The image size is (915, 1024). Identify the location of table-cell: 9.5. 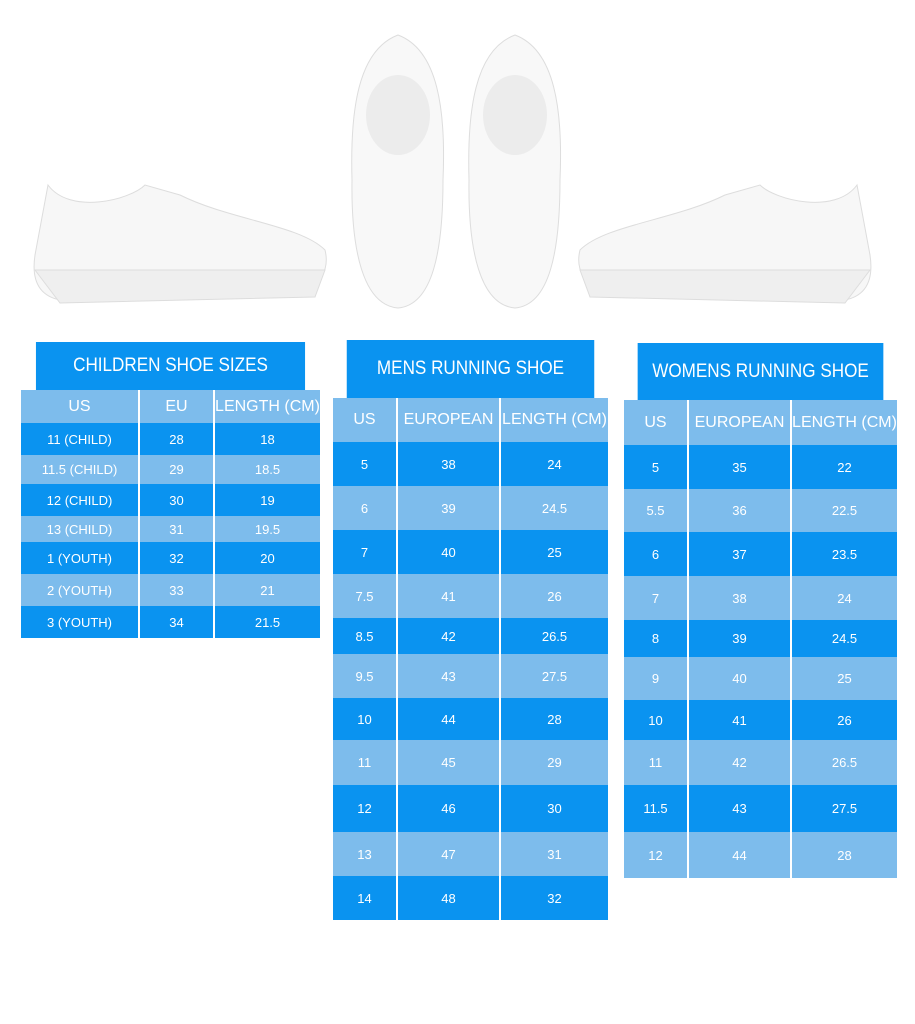
(365, 676).